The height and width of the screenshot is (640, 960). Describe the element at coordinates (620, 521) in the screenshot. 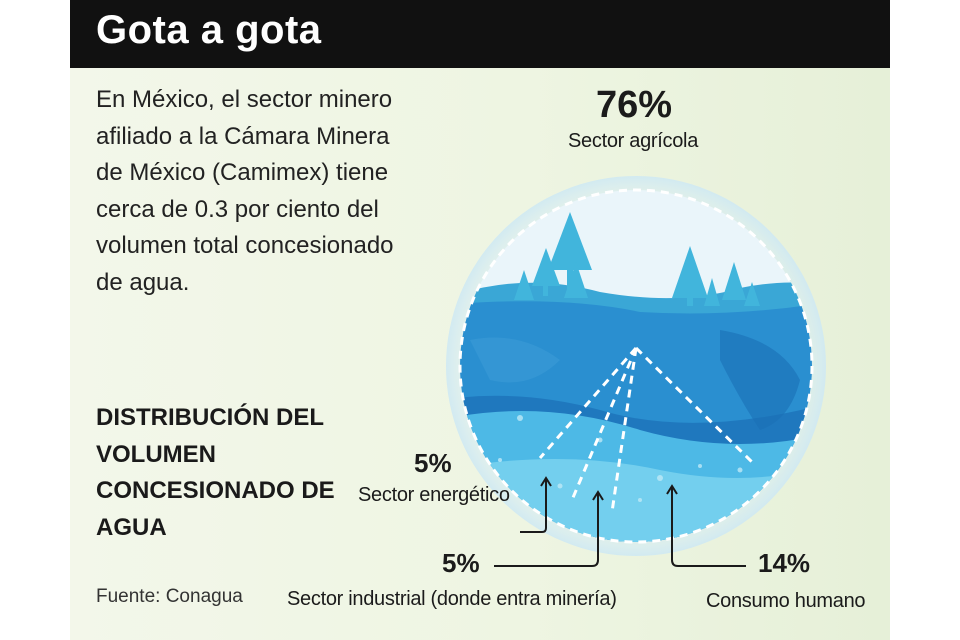

I see `leader-lines` at that location.